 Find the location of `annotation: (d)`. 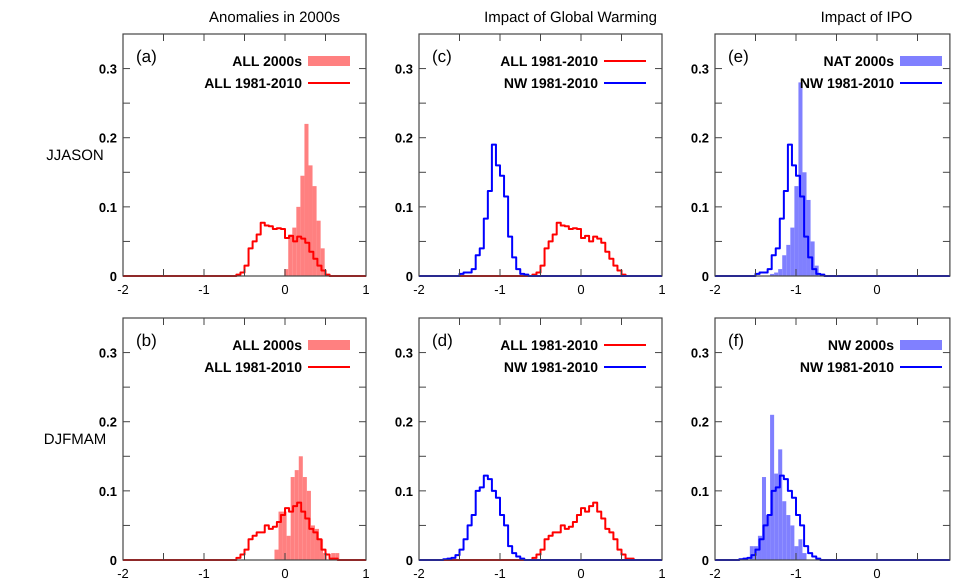

annotation: (d) is located at coordinates (442, 340).